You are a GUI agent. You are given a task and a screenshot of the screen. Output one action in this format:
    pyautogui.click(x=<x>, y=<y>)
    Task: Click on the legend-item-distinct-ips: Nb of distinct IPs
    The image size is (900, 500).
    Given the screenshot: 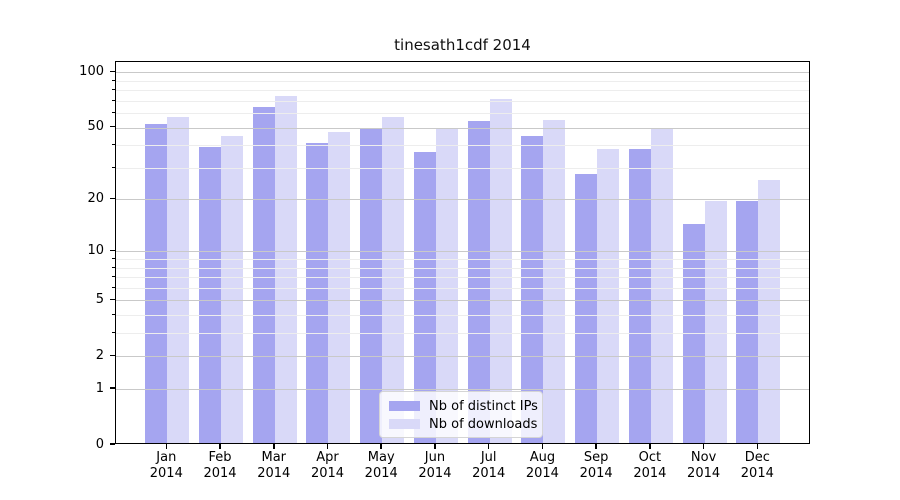 What is the action you would take?
    pyautogui.click(x=463, y=406)
    